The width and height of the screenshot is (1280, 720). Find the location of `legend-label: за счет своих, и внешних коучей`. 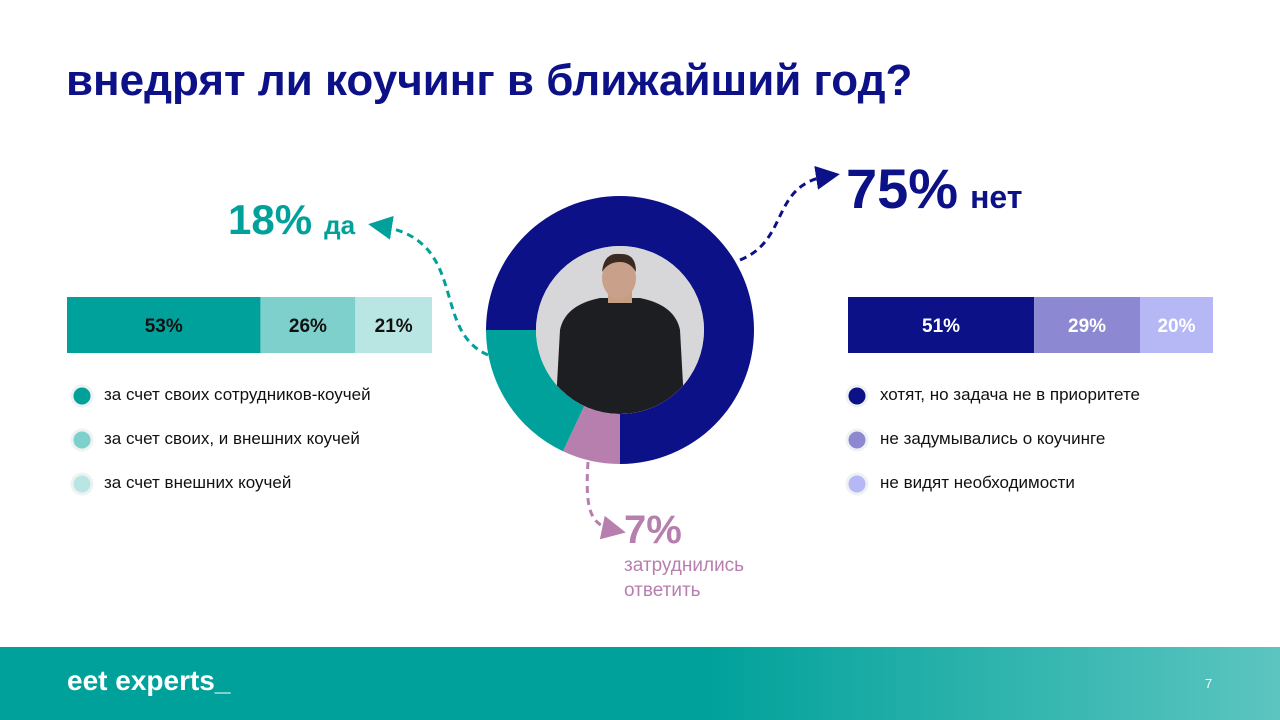

legend-label: за счет своих, и внешних коучей is located at coordinates (232, 438).